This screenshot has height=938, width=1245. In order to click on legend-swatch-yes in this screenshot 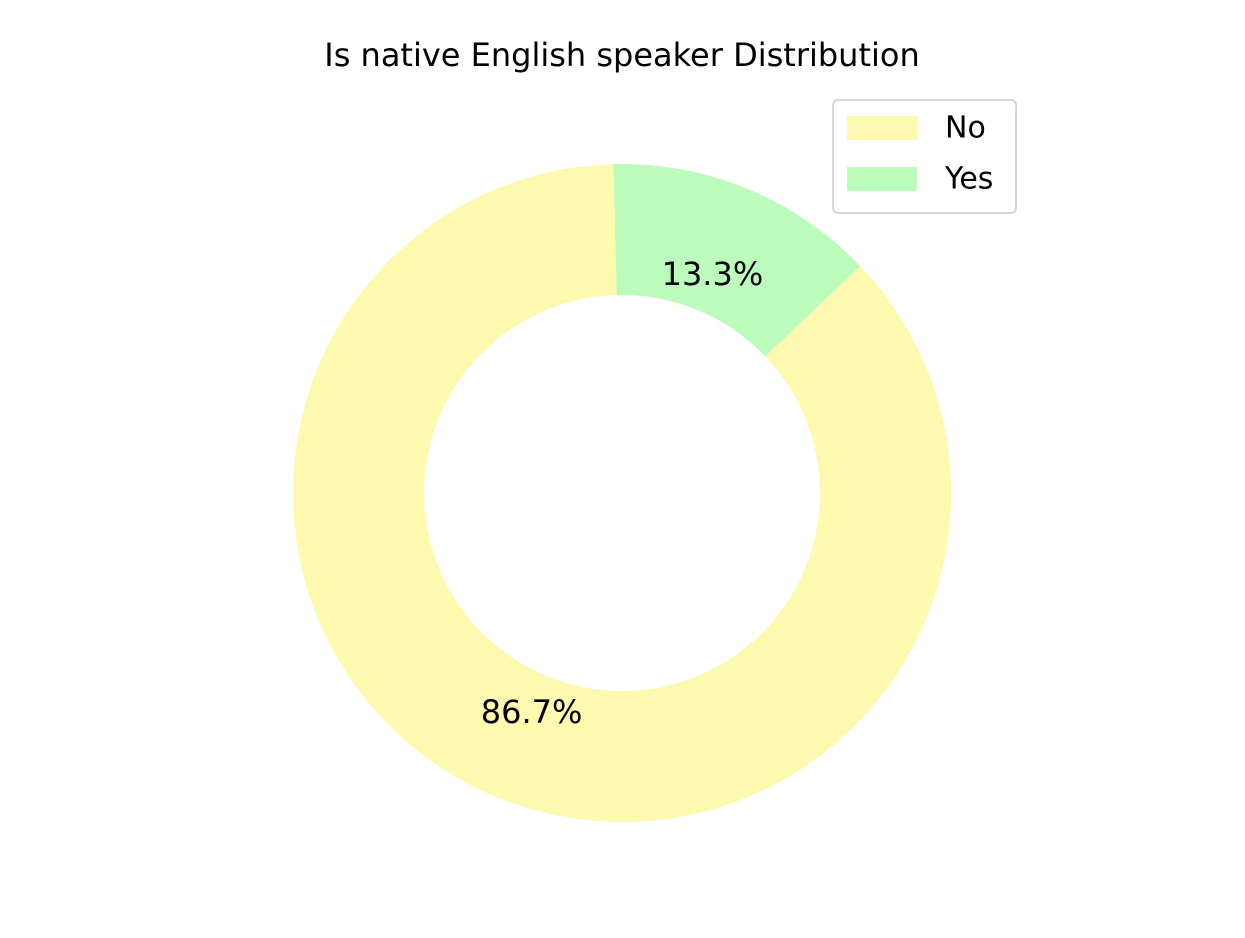, I will do `click(882, 179)`.